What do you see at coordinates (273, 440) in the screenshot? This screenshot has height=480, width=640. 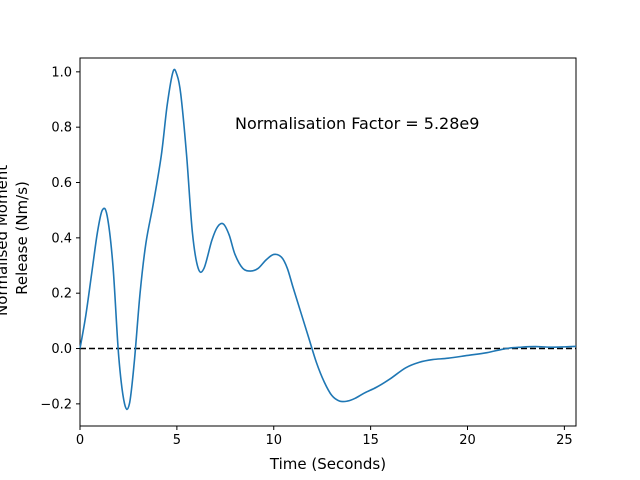 I see `x-tick-label: 10` at bounding box center [273, 440].